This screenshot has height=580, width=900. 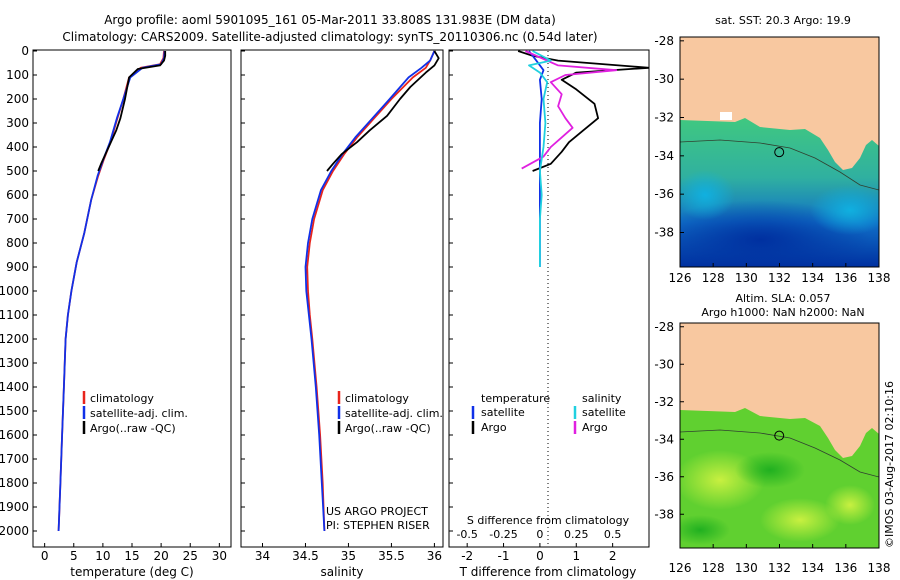 I want to click on map-lon-tick-label: 130, so click(x=746, y=278).